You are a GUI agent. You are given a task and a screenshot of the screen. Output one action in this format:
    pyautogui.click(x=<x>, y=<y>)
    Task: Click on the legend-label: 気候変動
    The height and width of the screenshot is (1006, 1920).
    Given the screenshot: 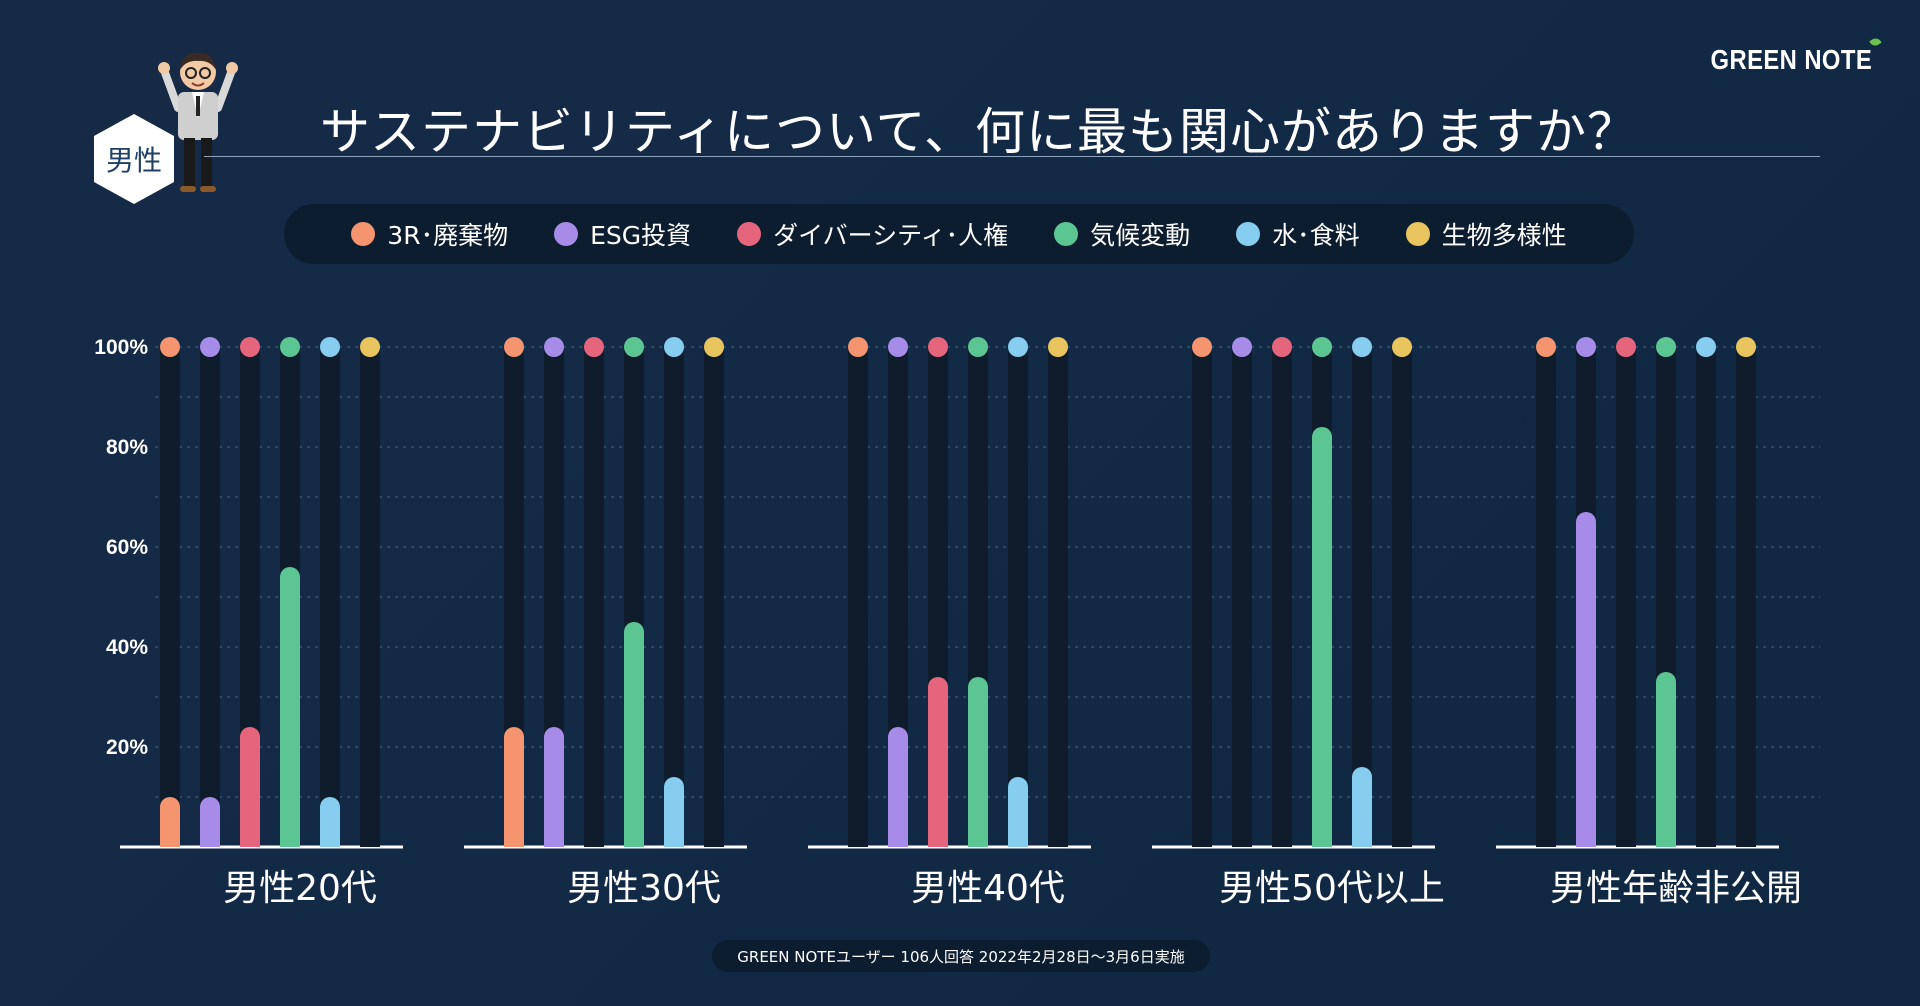 What is the action you would take?
    pyautogui.click(x=1140, y=235)
    